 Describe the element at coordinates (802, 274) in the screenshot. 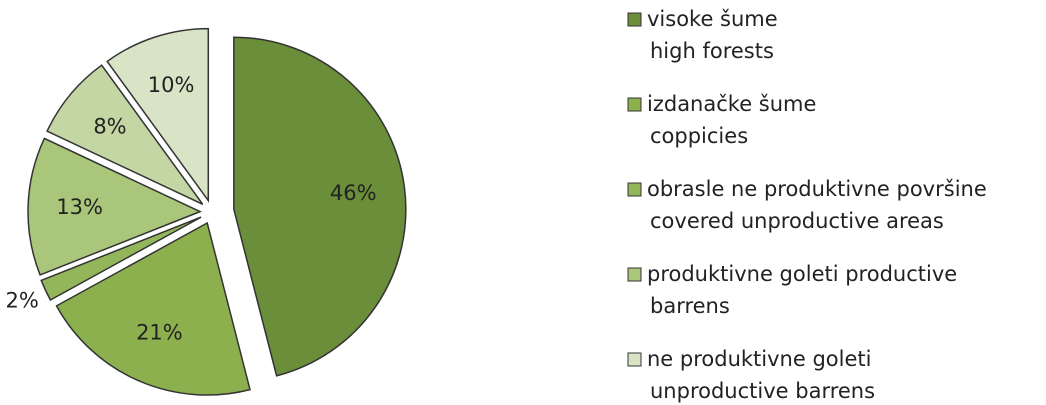

I see `legend-label: produktivne goleti productive` at that location.